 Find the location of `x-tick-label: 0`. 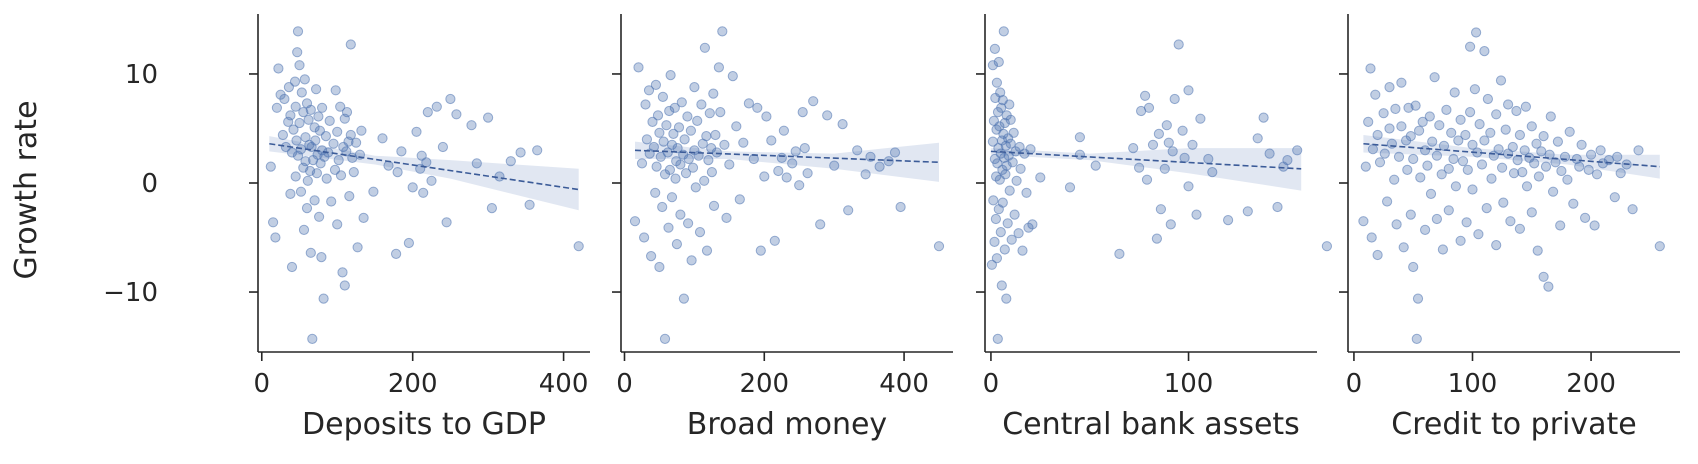

x-tick-label: 0 is located at coordinates (261, 384).